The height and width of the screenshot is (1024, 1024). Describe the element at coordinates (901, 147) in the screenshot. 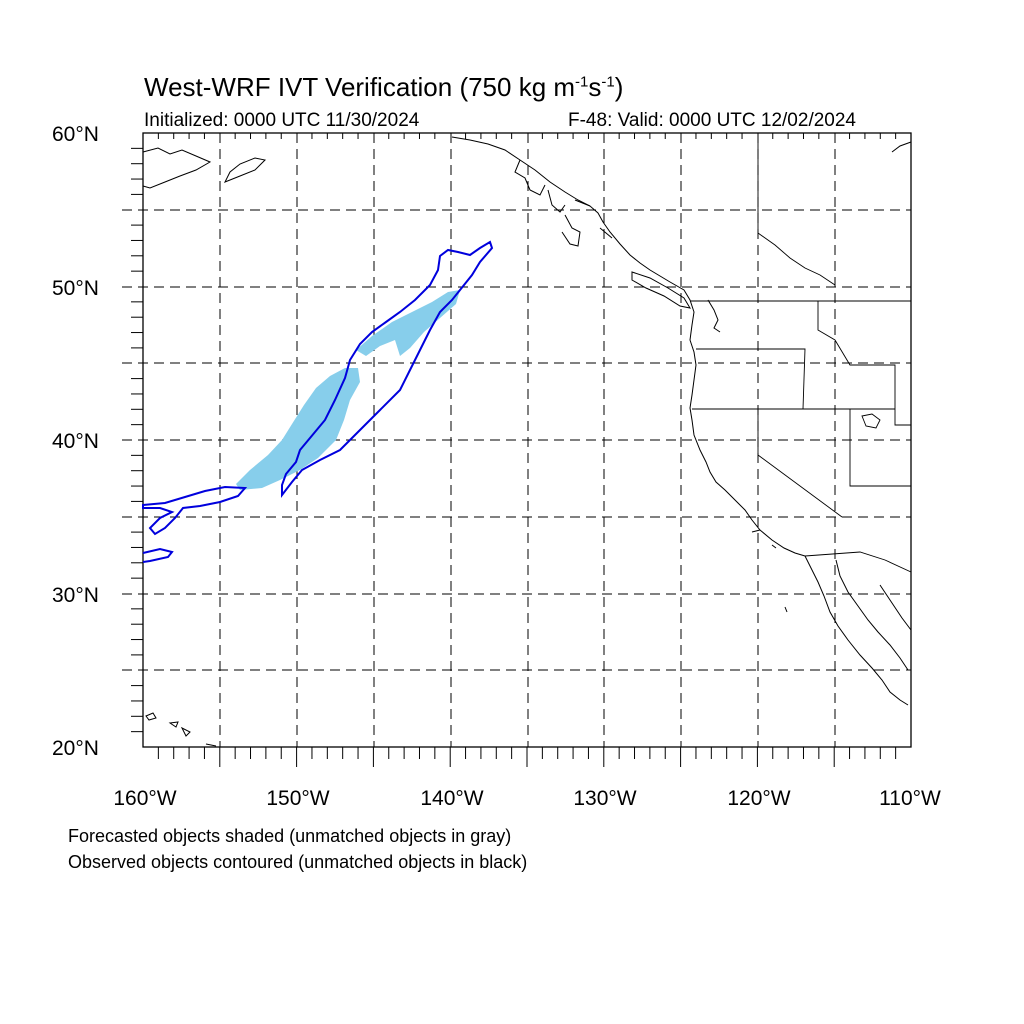

I see `coastline-ne` at that location.